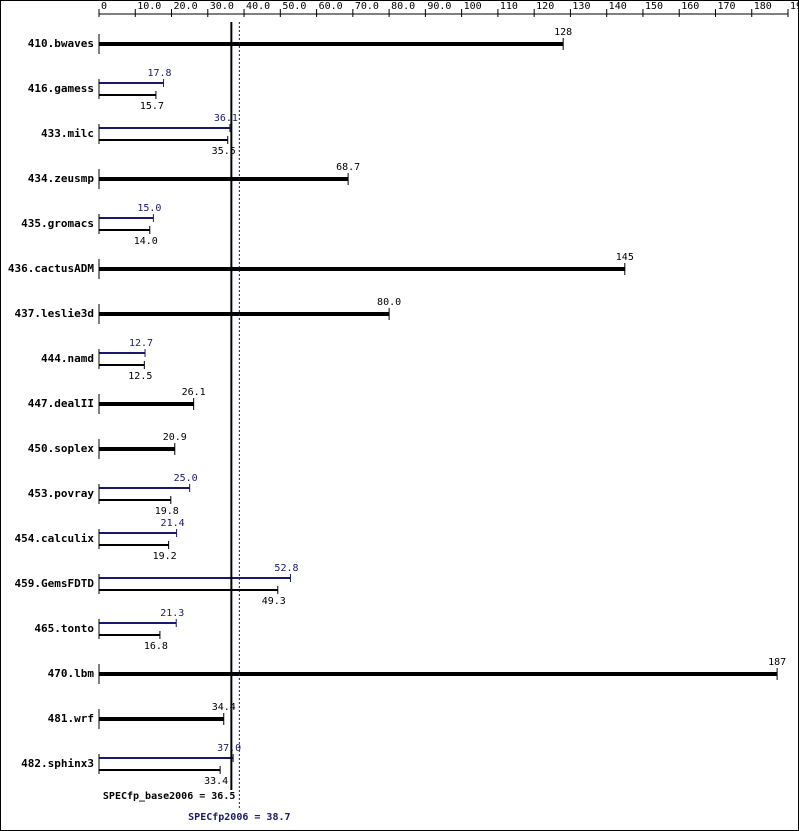 This screenshot has height=831, width=799. I want to click on base-value-label: 19.2, so click(165, 556).